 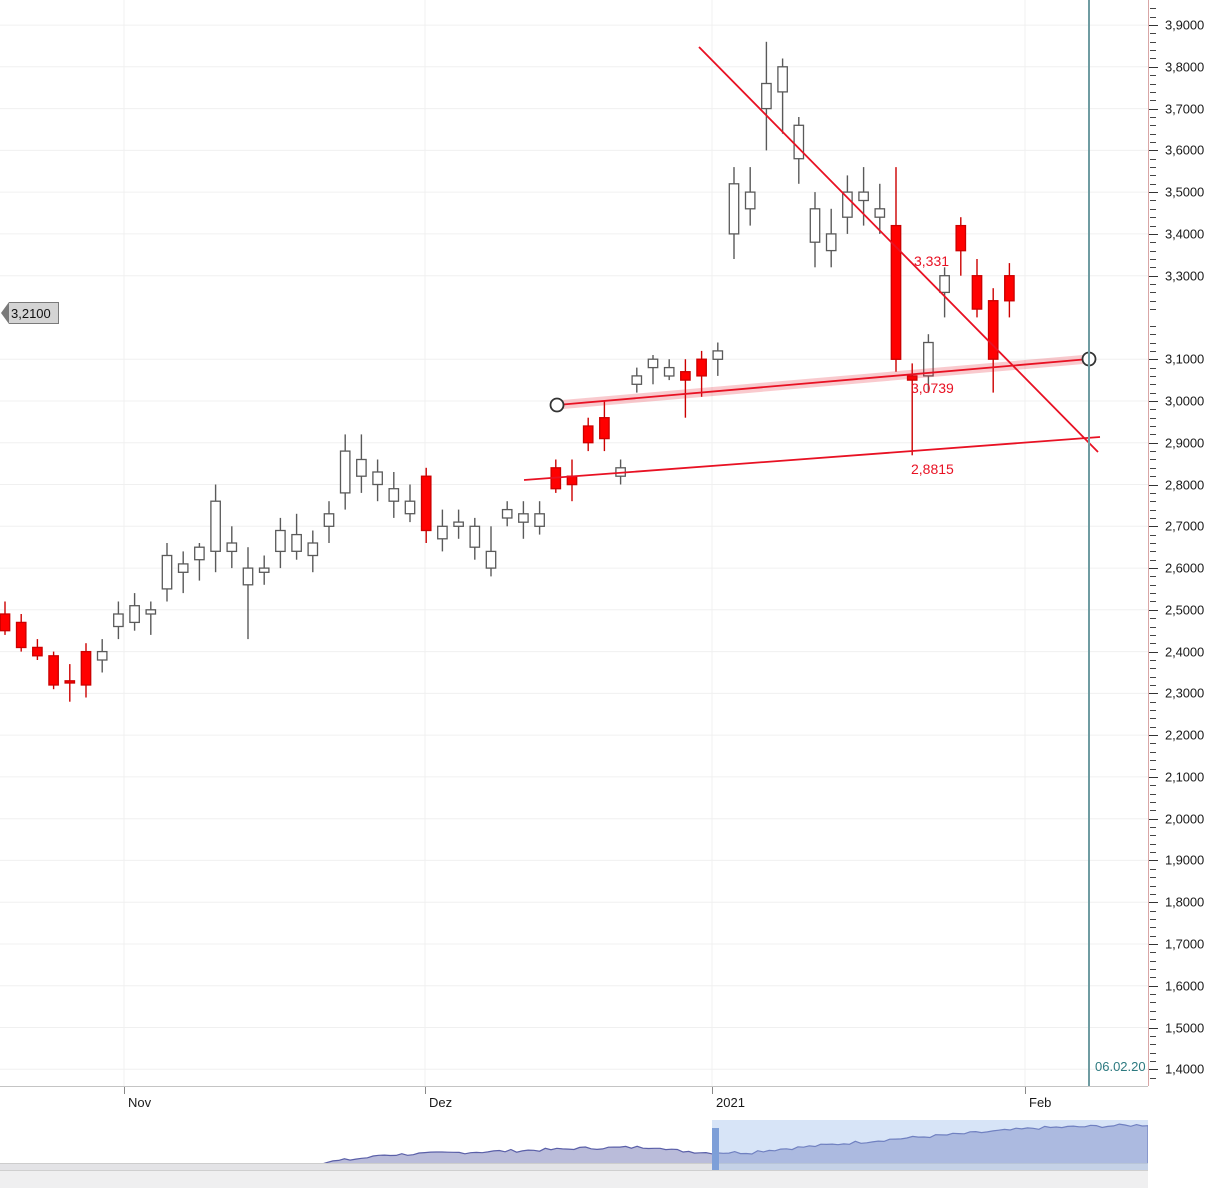 What do you see at coordinates (1185, 359) in the screenshot?
I see `price-tick-label: 3,1000` at bounding box center [1185, 359].